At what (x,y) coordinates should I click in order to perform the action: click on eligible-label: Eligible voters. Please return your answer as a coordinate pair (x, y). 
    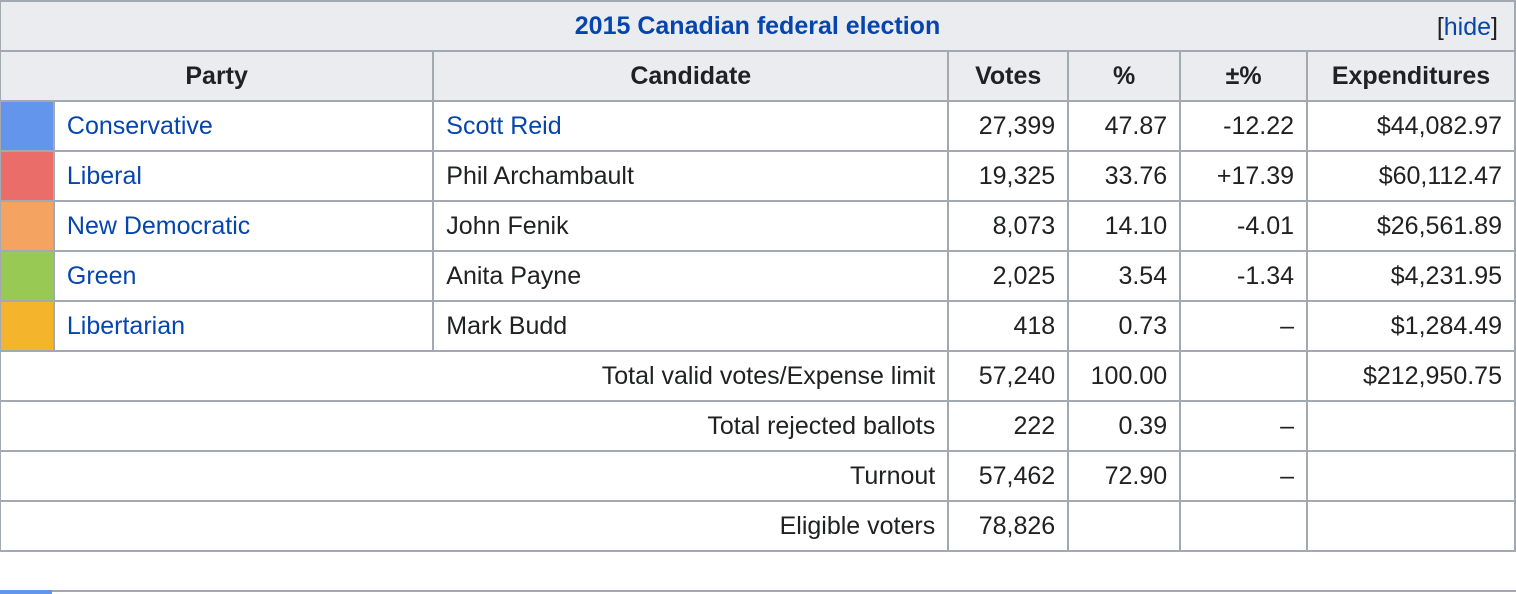
    Looking at the image, I should click on (475, 526).